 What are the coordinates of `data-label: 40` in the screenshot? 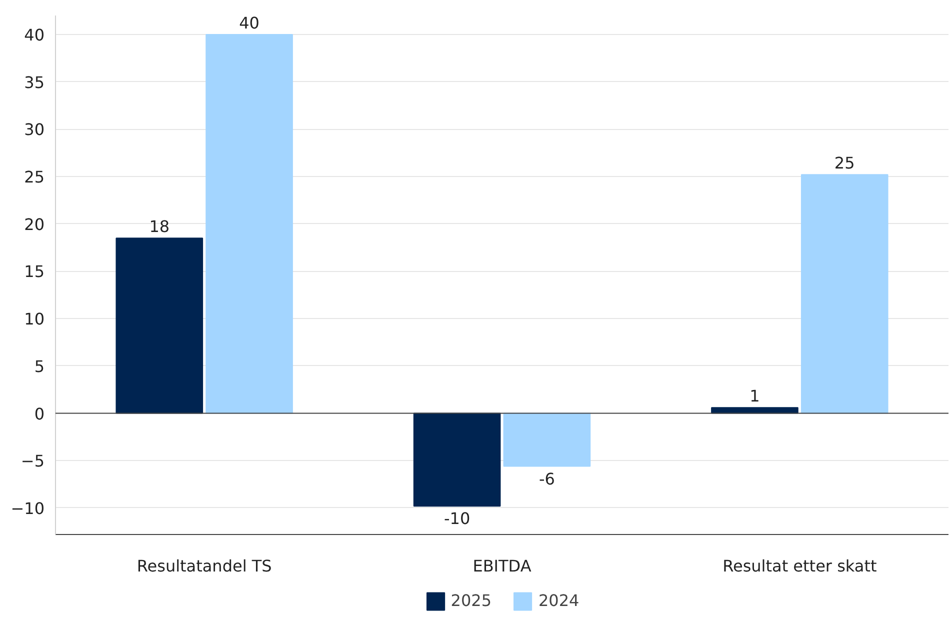 It's located at (249, 22).